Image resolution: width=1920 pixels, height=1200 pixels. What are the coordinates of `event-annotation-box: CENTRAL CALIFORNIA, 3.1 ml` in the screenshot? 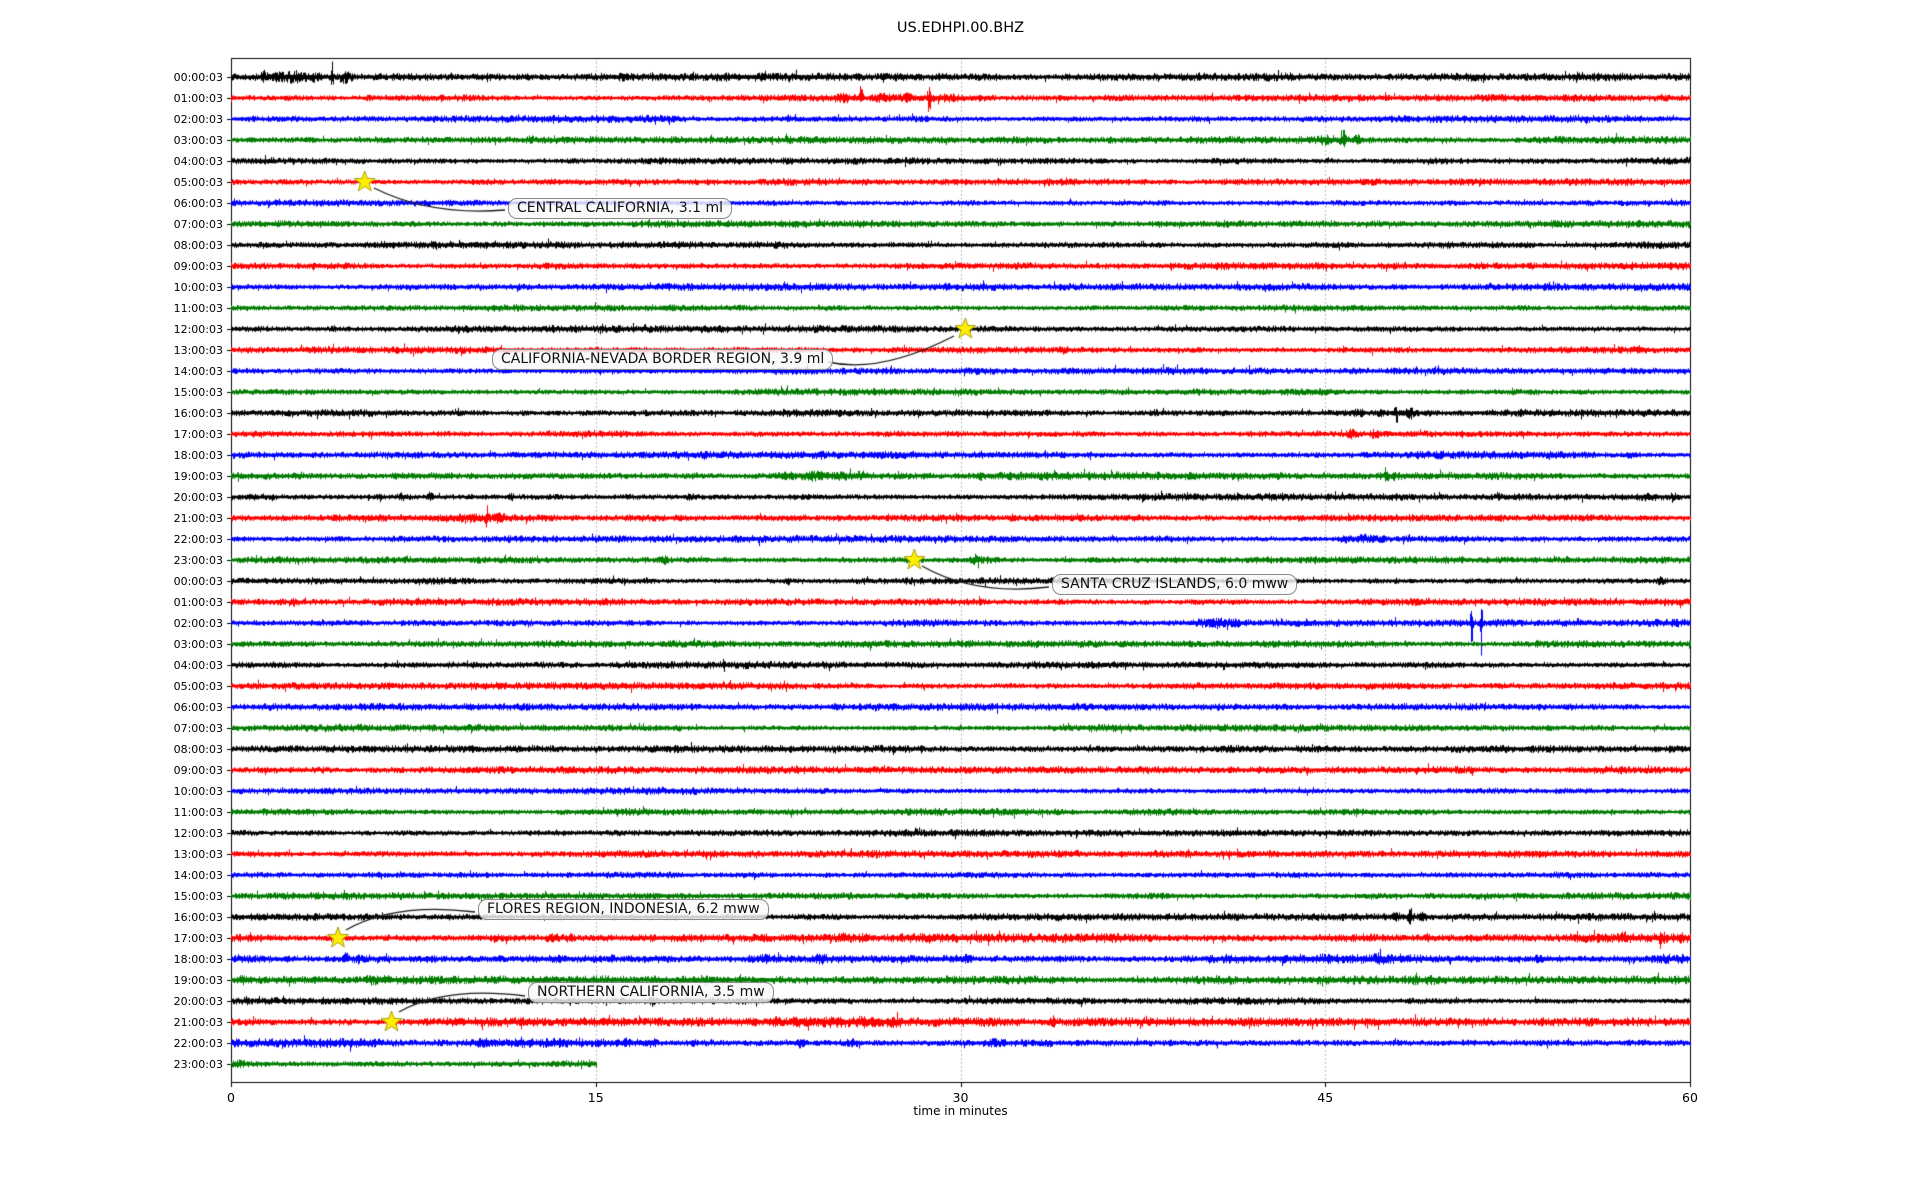 It's located at (620, 208).